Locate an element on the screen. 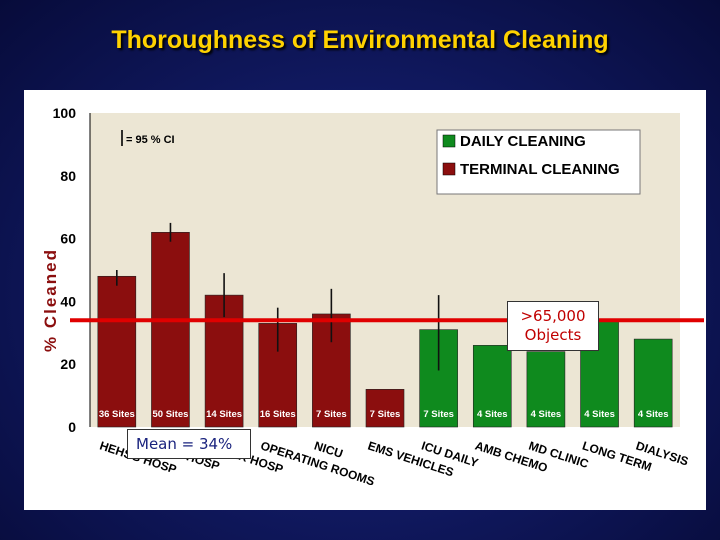  y-tick-label: 40 is located at coordinates (68, 301).